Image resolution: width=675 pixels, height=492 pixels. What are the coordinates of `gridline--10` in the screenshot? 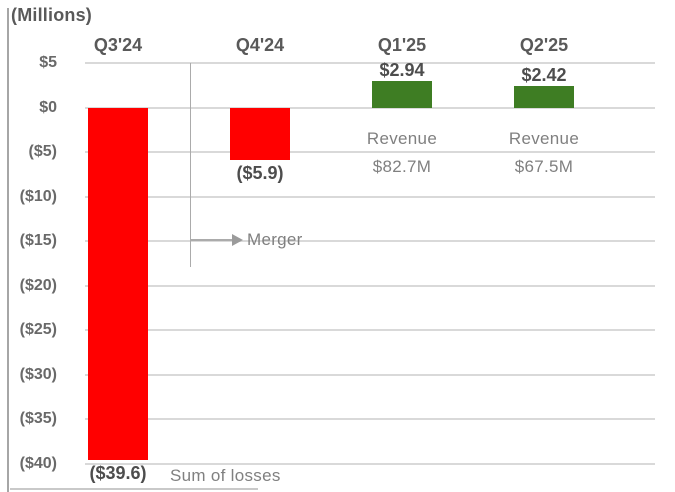 It's located at (370, 196).